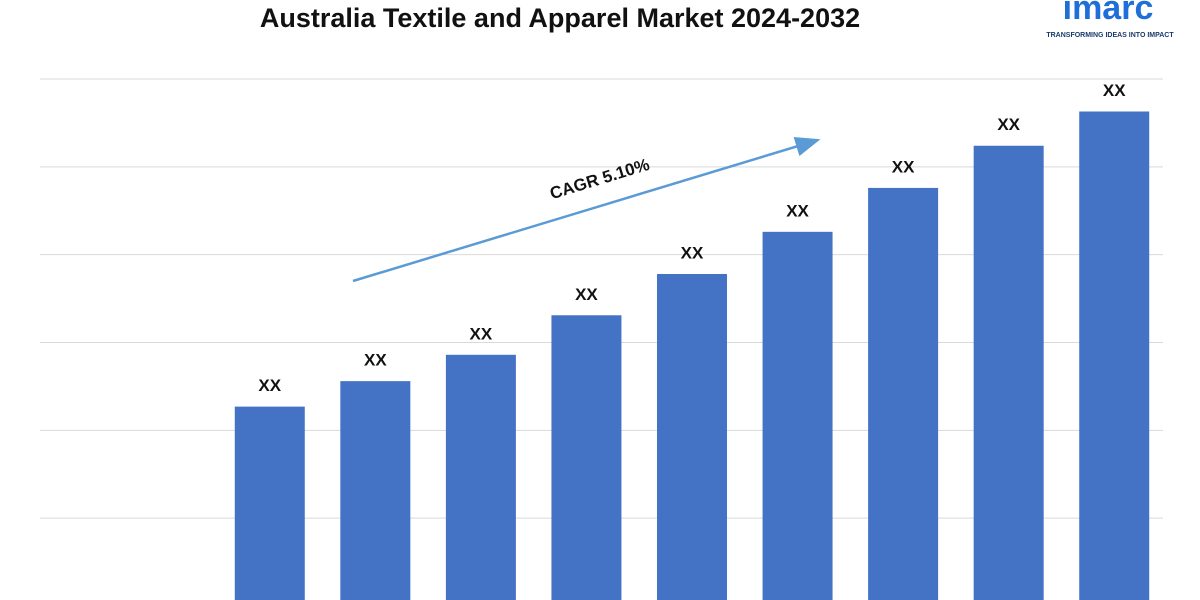  I want to click on trend-arrow, so click(586, 209).